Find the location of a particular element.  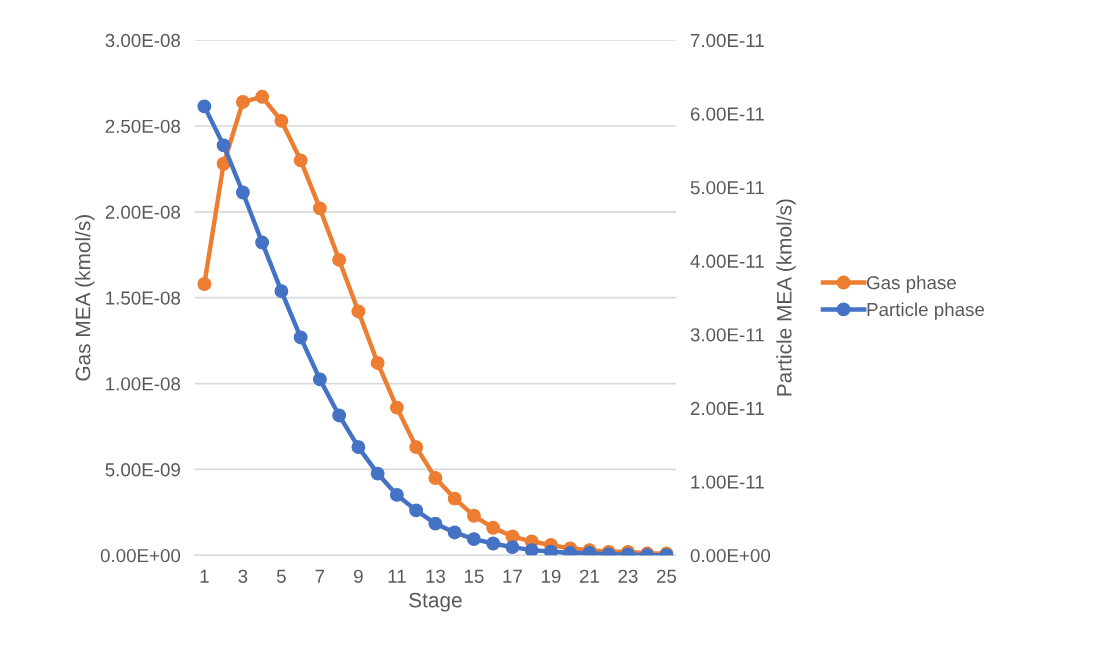

y-tick-label: 1.50E-08 is located at coordinates (143, 298).